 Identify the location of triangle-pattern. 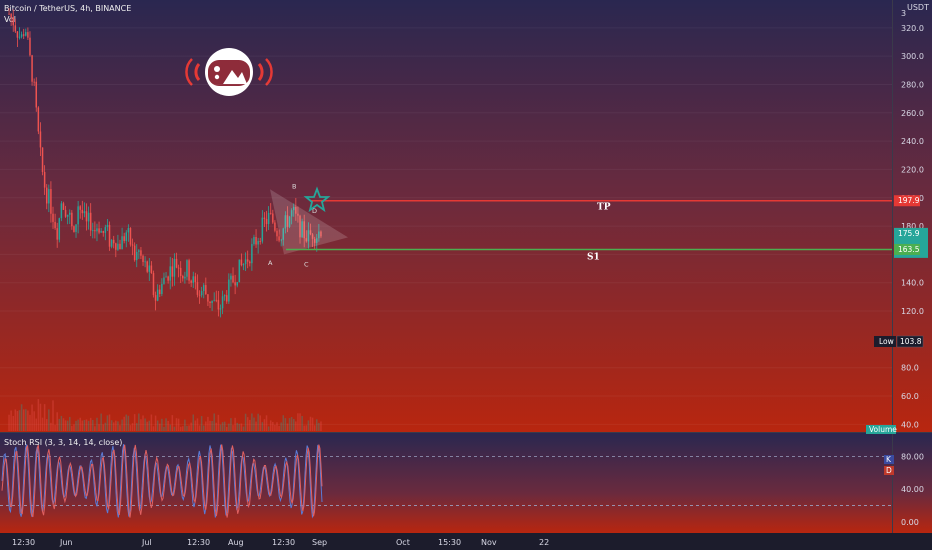
(309, 222).